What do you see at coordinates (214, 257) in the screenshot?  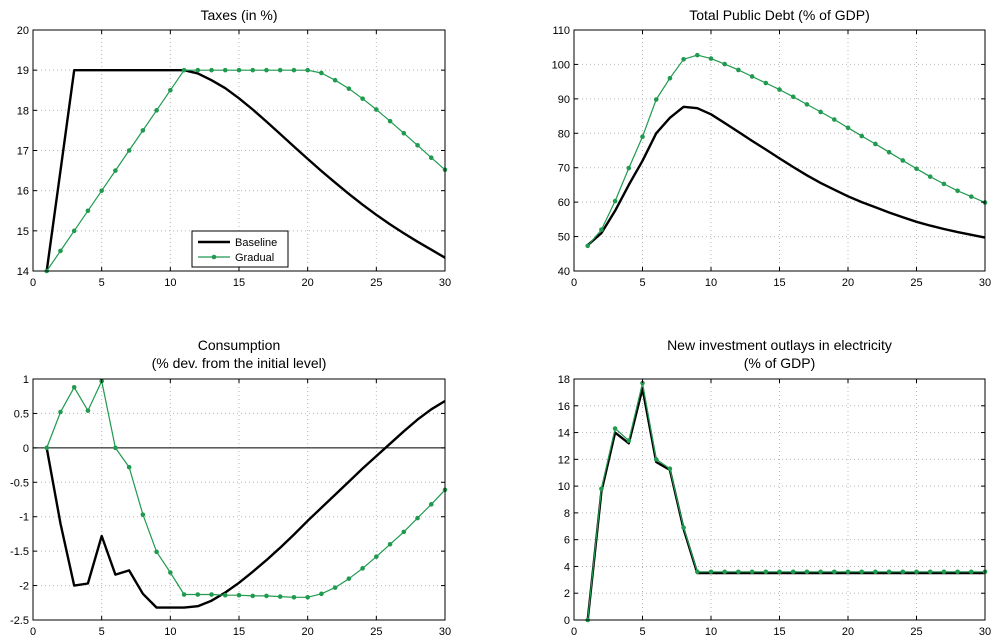 I see `legend-marker` at bounding box center [214, 257].